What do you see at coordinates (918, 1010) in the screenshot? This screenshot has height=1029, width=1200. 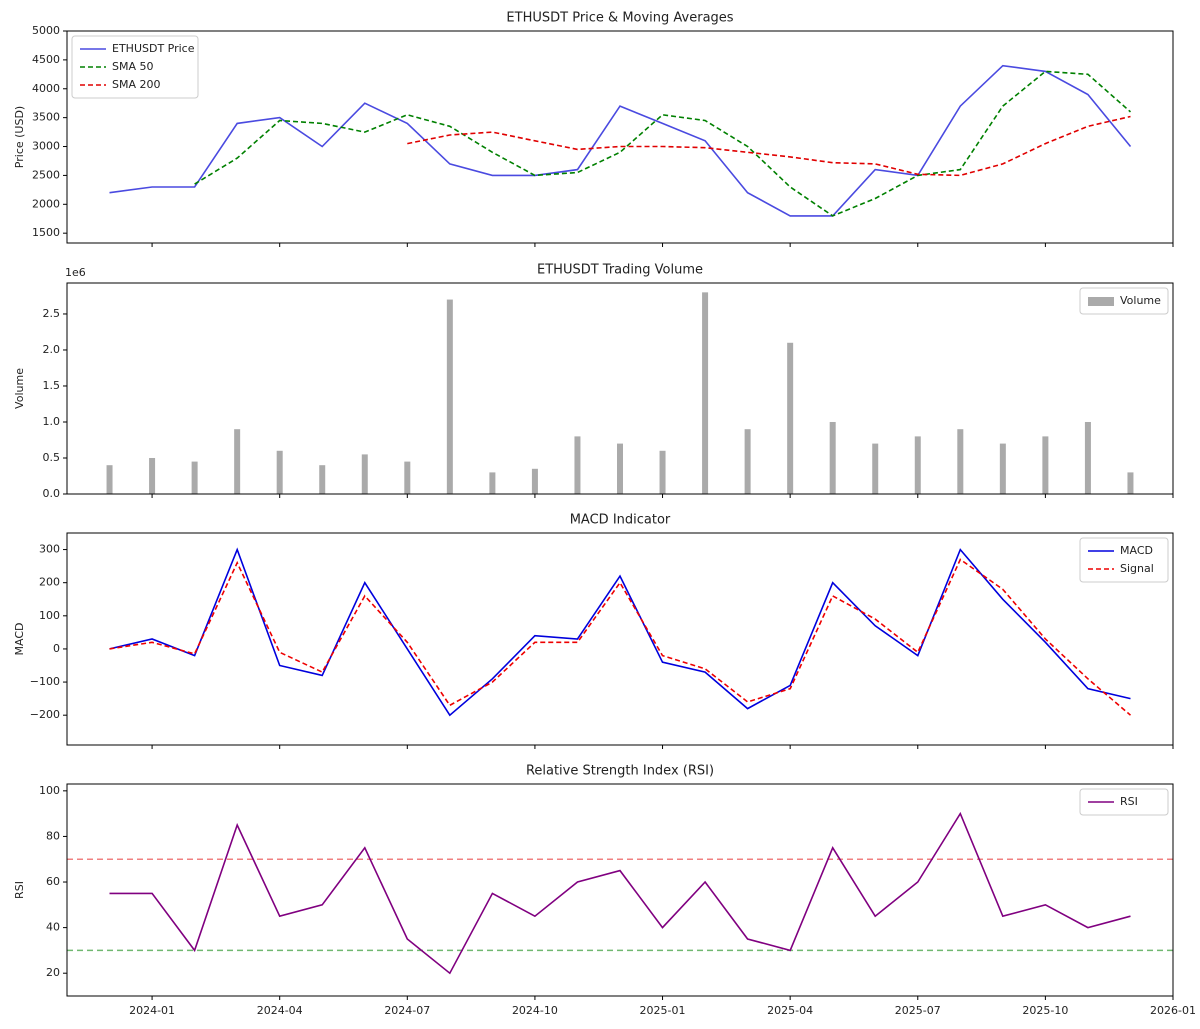 I see `x-tick-label: 2025-07` at bounding box center [918, 1010].